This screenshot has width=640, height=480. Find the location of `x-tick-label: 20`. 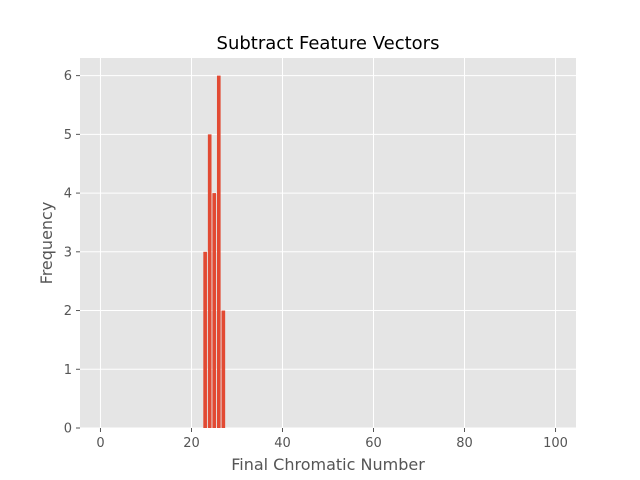

x-tick-label: 20 is located at coordinates (191, 443).